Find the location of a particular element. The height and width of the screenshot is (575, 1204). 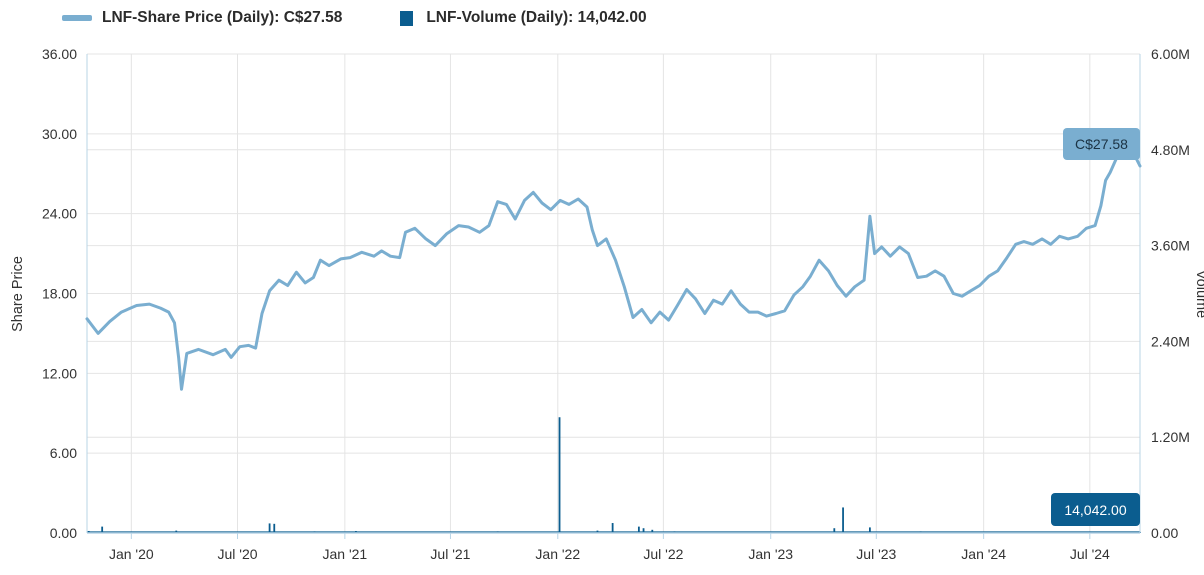

y-tick-label: 30.00 is located at coordinates (59, 134).